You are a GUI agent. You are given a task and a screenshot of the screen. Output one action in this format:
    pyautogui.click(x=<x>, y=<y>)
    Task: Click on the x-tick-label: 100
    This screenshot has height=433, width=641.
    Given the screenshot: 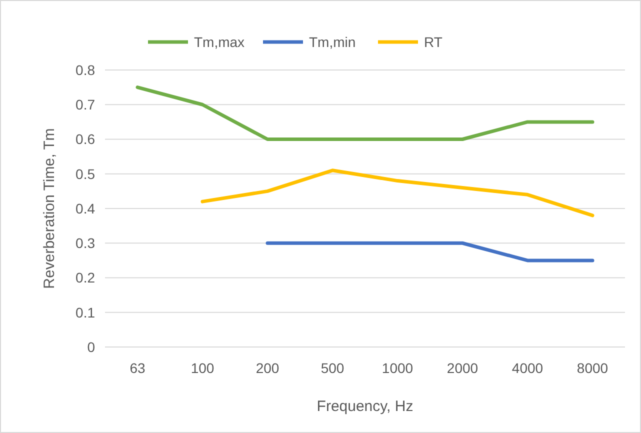 What is the action you would take?
    pyautogui.click(x=202, y=368)
    